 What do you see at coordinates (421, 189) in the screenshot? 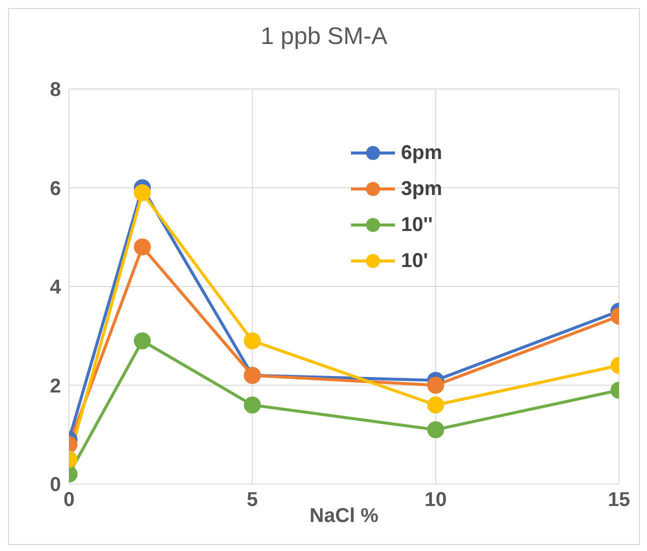
I see `legend-label: 3pm` at bounding box center [421, 189].